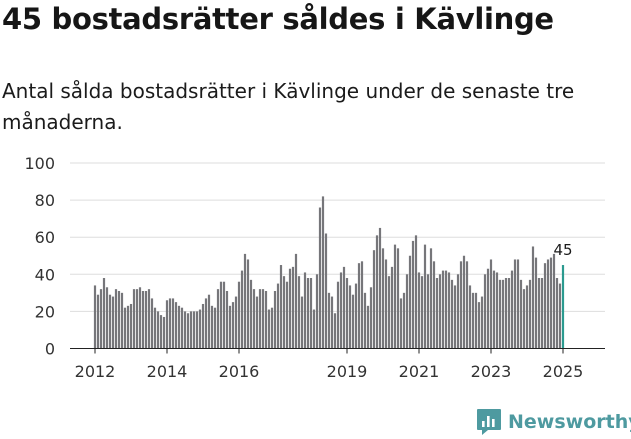  Describe the element at coordinates (45, 237) in the screenshot. I see `y-tick-label-60: 60` at that location.